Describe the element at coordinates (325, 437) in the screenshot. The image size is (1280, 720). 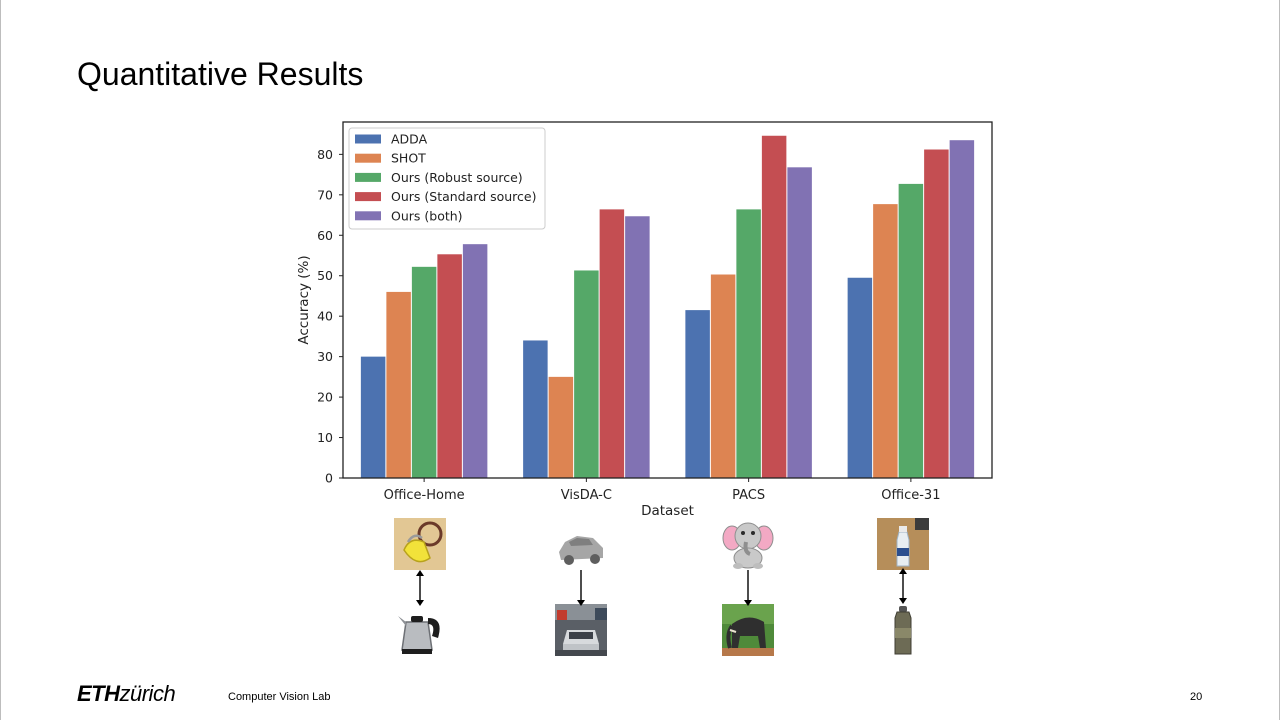
I see `y-tick-label: 10` at that location.